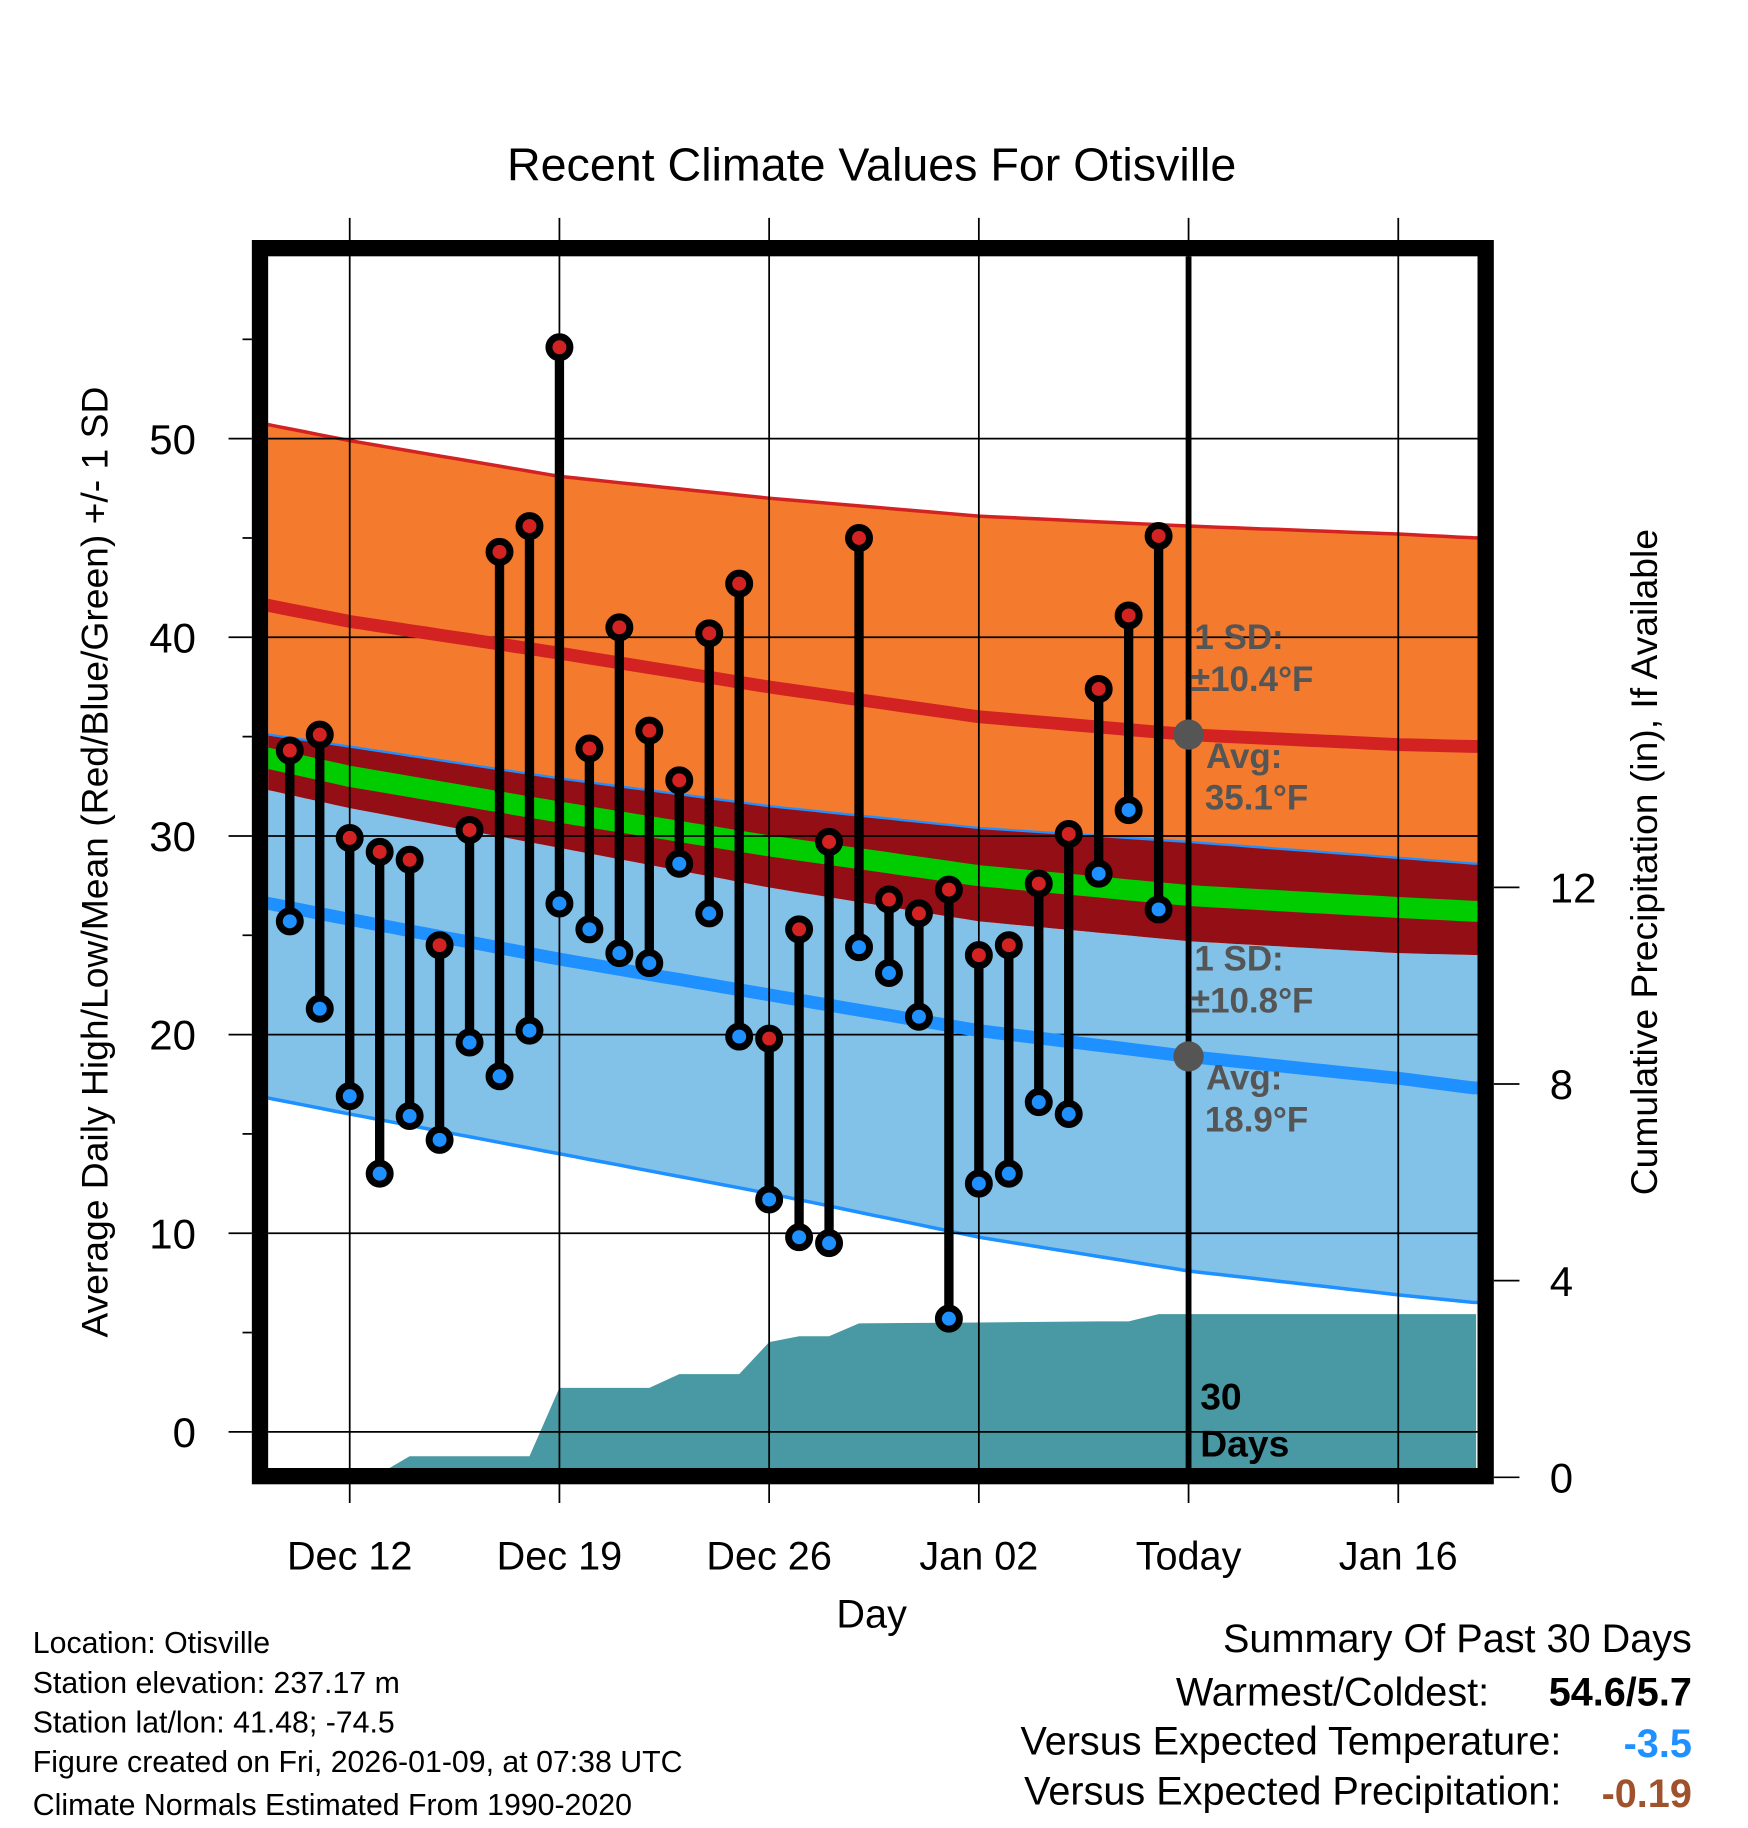 Image resolution: width=1748 pixels, height=1828 pixels. I want to click on y-tick-label: 40, so click(172, 637).